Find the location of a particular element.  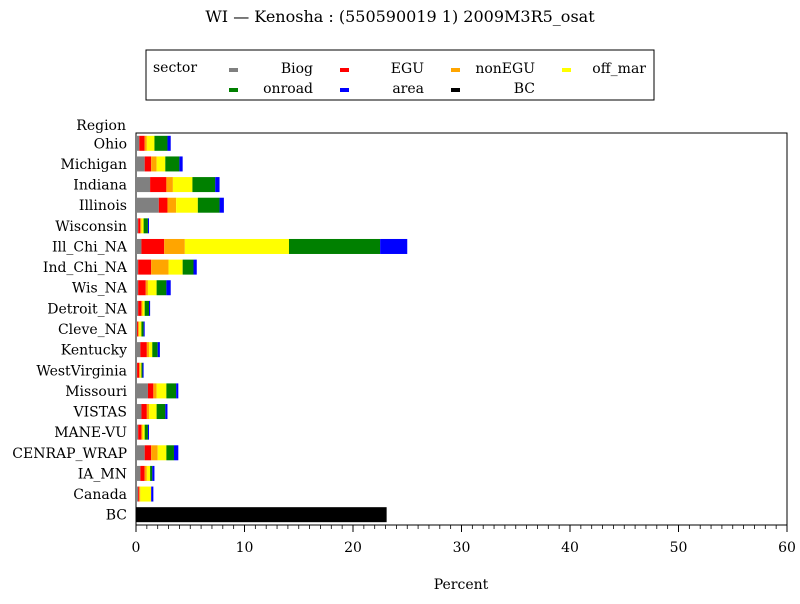

bar-illinois-egu is located at coordinates (163, 205).